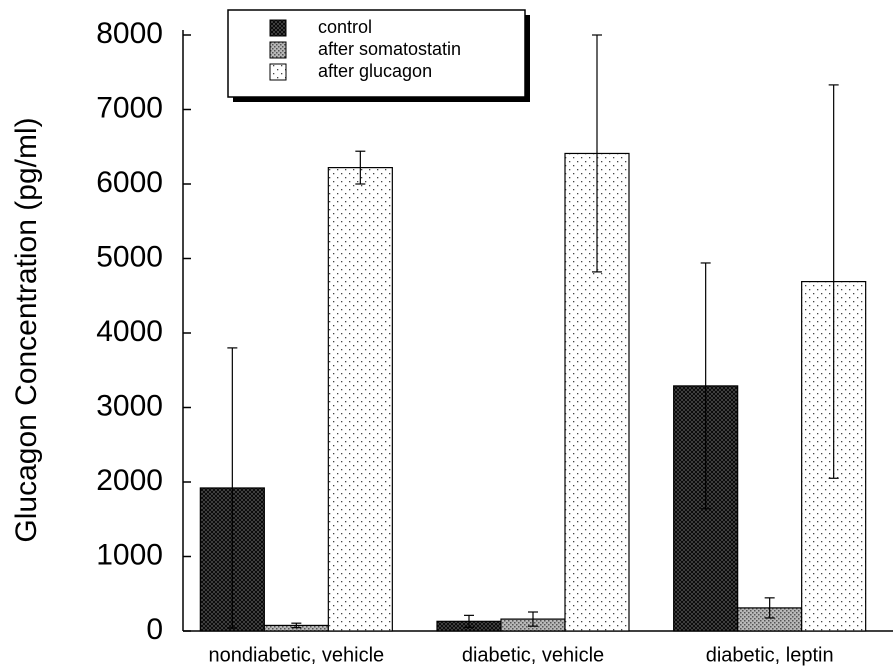 This screenshot has width=895, height=672. Describe the element at coordinates (129, 480) in the screenshot. I see `y-tick-label: 2000` at that location.